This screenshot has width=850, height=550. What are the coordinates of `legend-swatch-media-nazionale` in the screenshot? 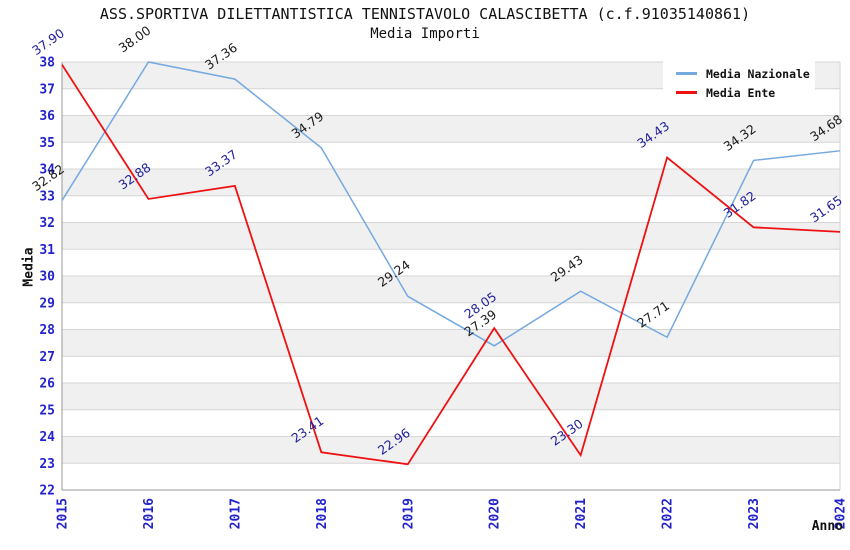 It's located at (686, 73).